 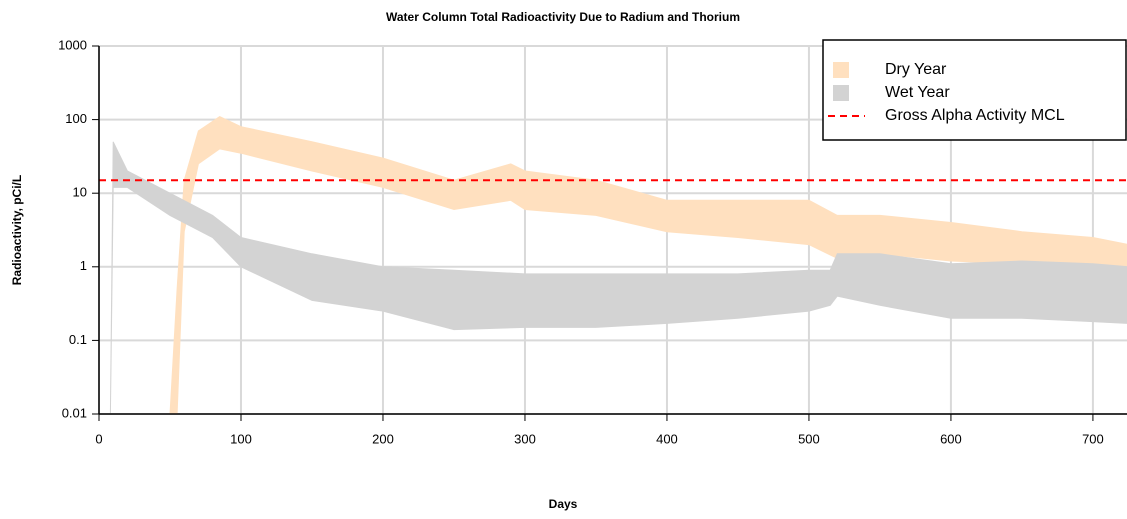 What do you see at coordinates (667, 438) in the screenshot?
I see `x-tick-label: 400` at bounding box center [667, 438].